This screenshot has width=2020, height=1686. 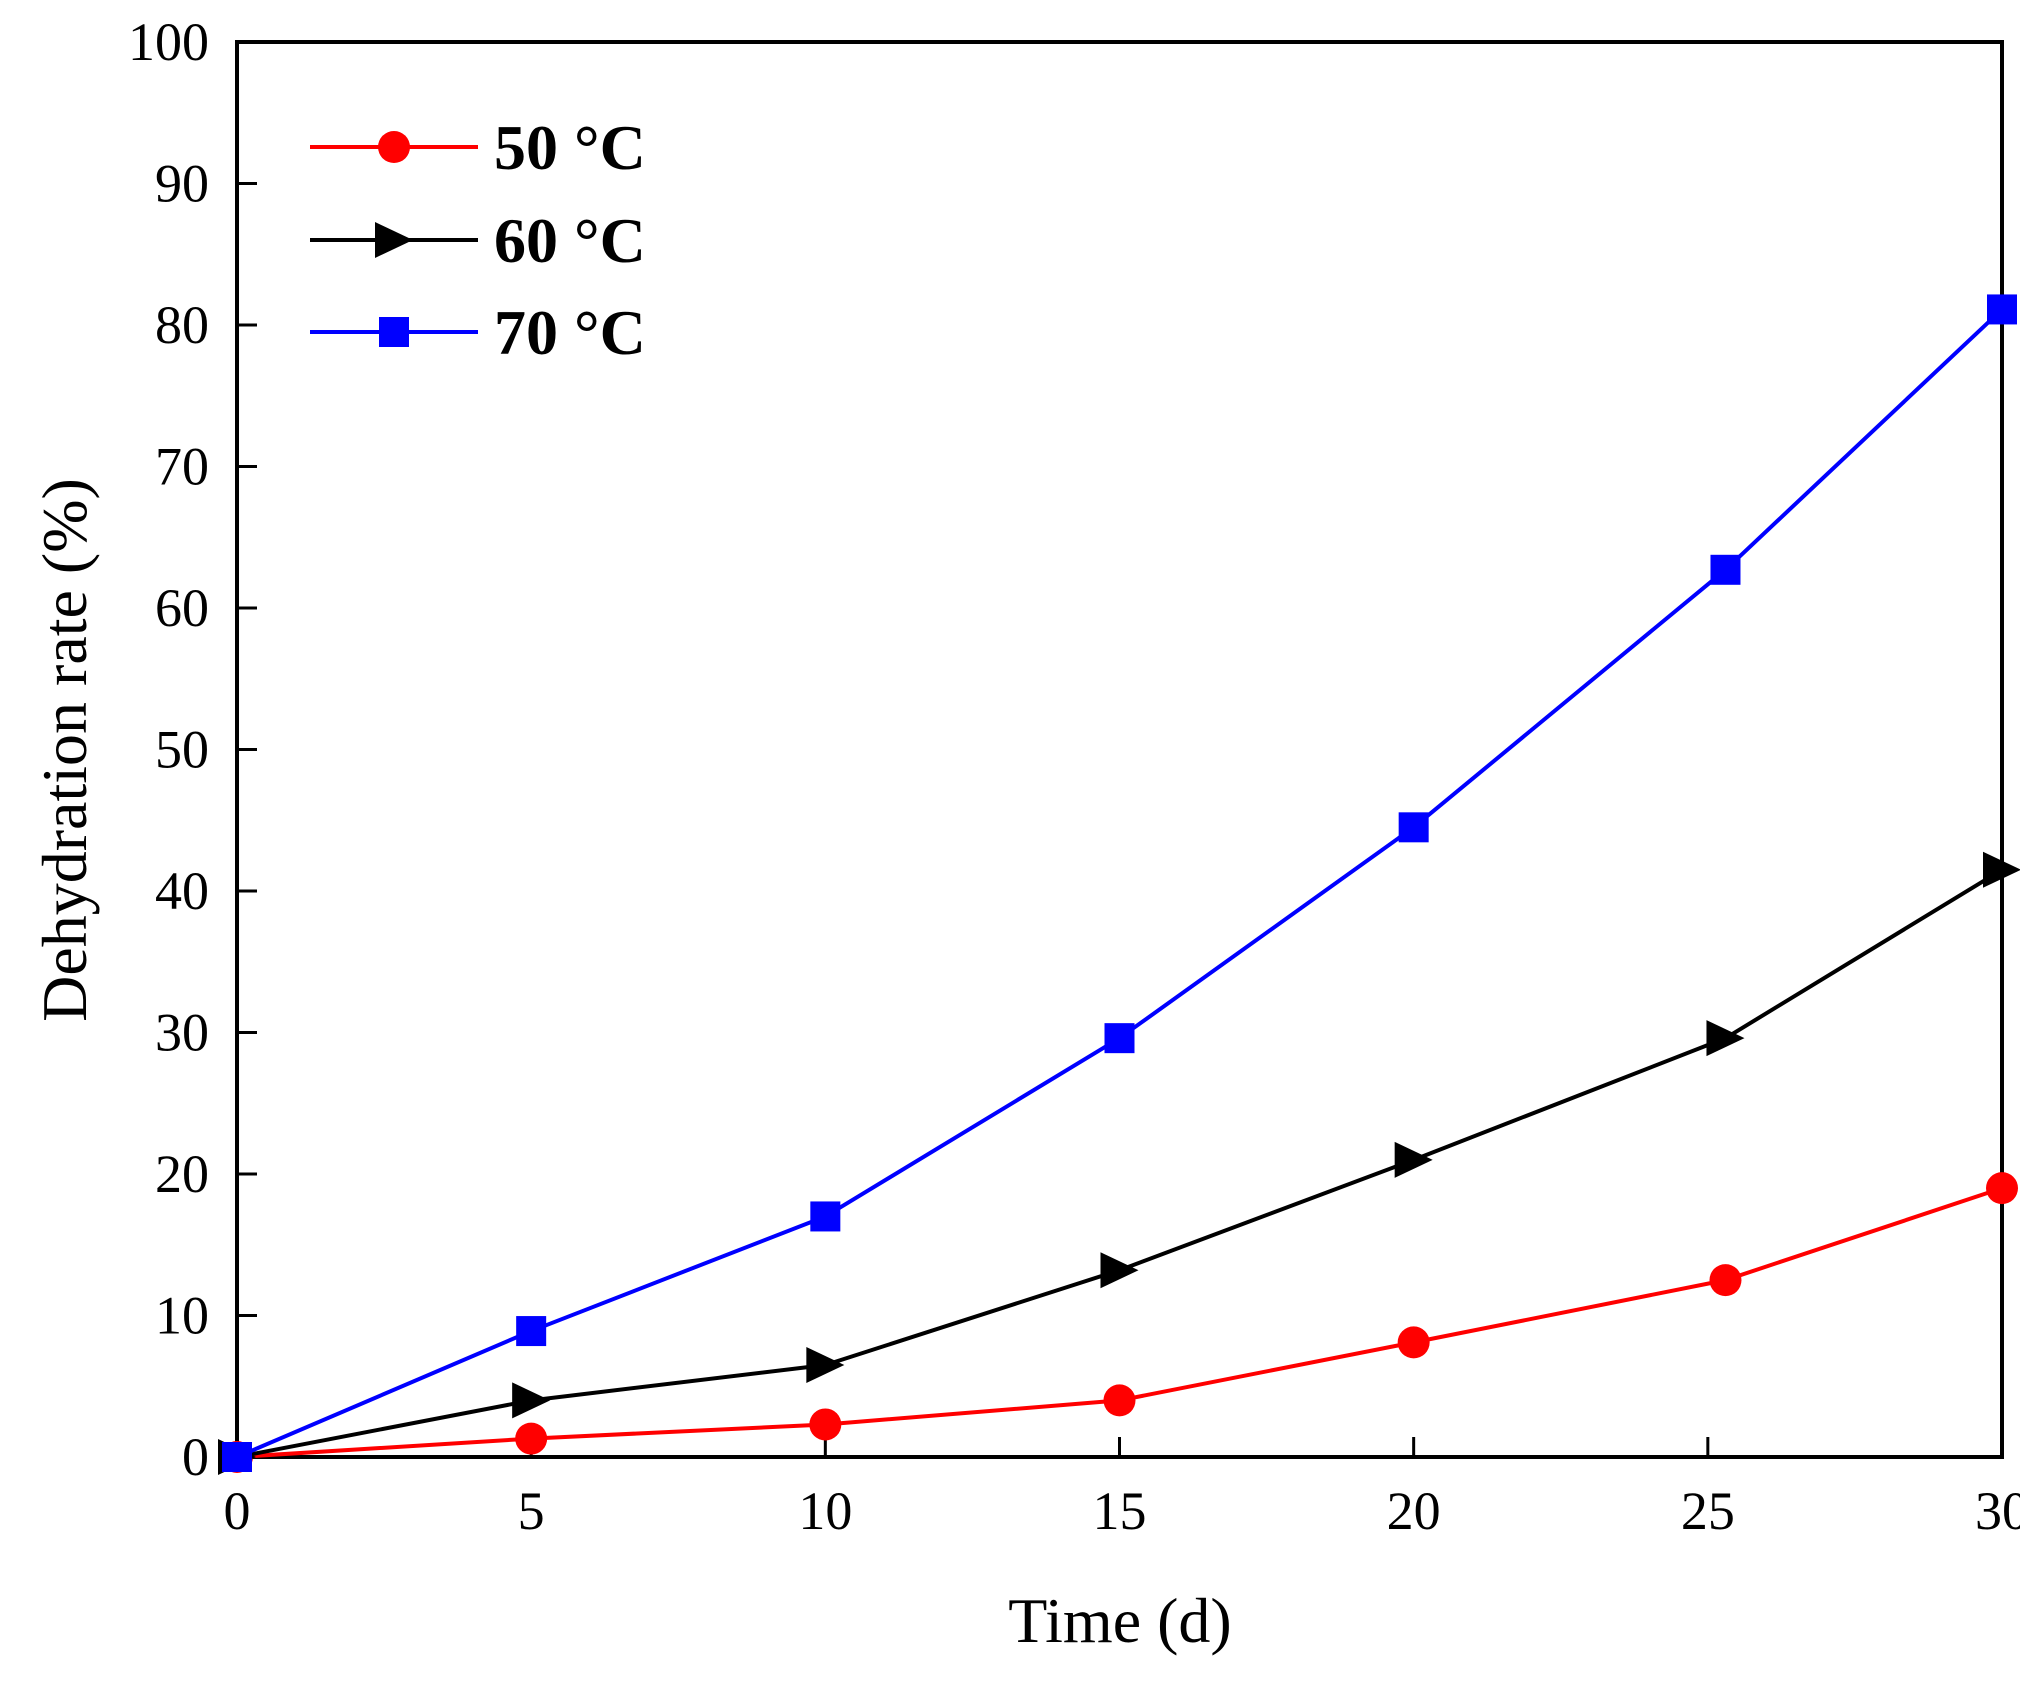 What do you see at coordinates (182, 1033) in the screenshot?
I see `y-tick-label: 30` at bounding box center [182, 1033].